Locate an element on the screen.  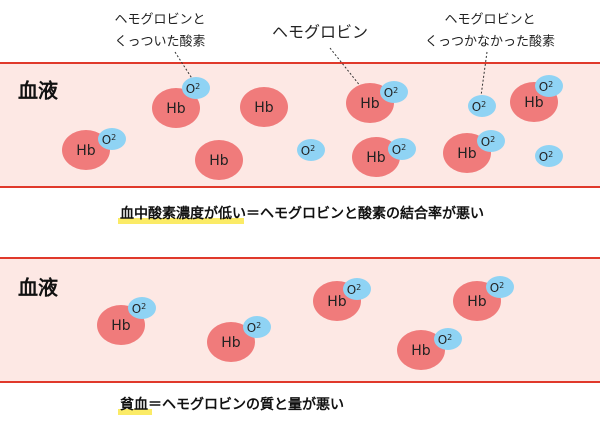
caption: 貧血＝ヘモグロビンの質と量が悪い is located at coordinates (232, 404).